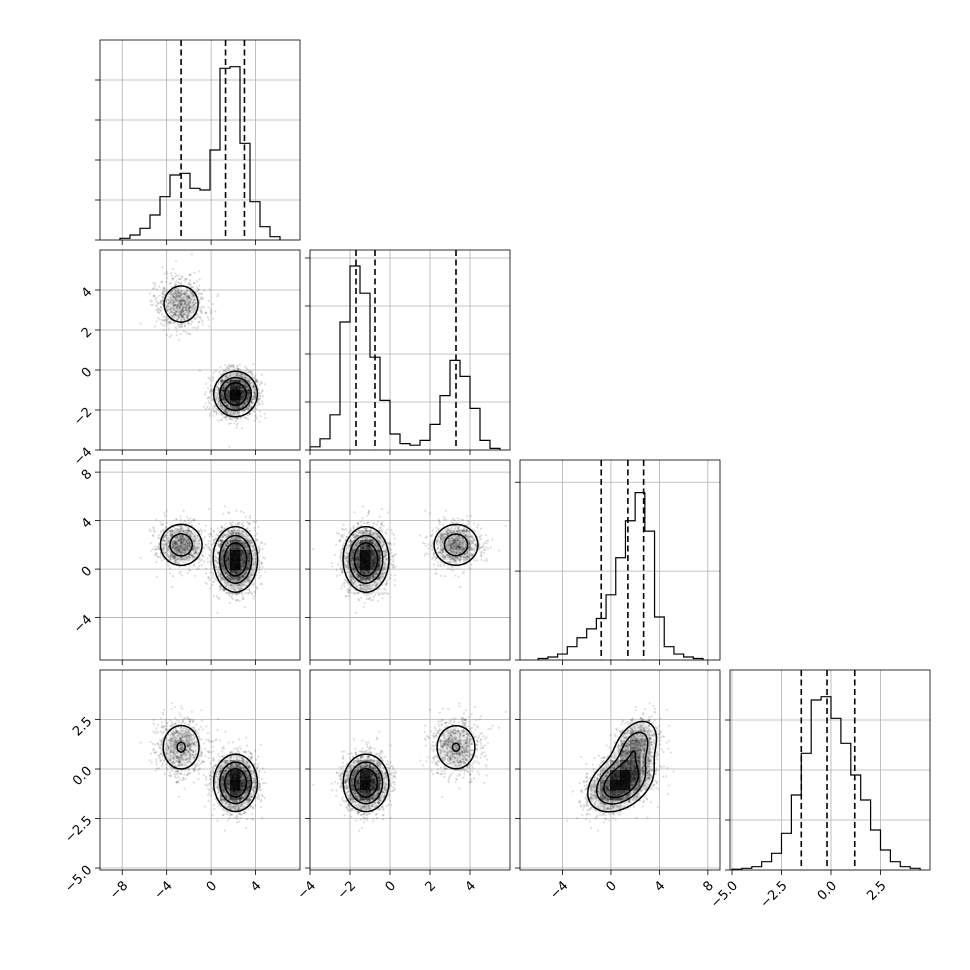  What do you see at coordinates (215, 355) in the screenshot?
I see `density-cells` at bounding box center [215, 355].